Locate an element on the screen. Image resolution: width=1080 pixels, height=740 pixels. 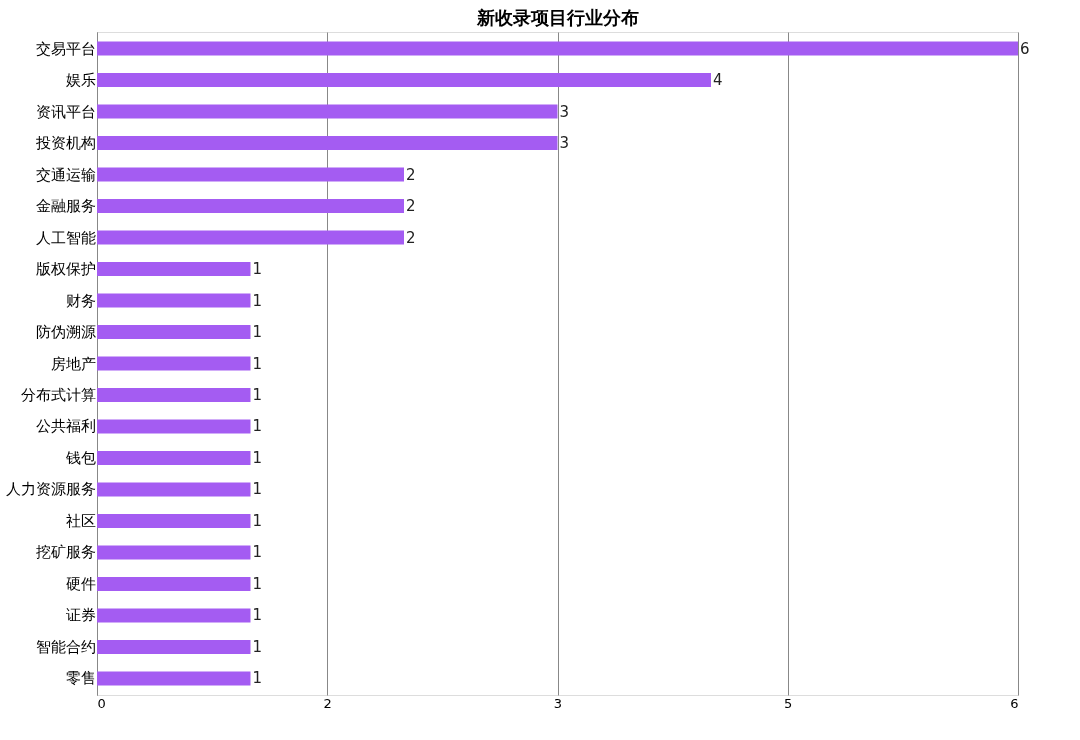
y-tick-label: 交通运输 is located at coordinates (65, 174).